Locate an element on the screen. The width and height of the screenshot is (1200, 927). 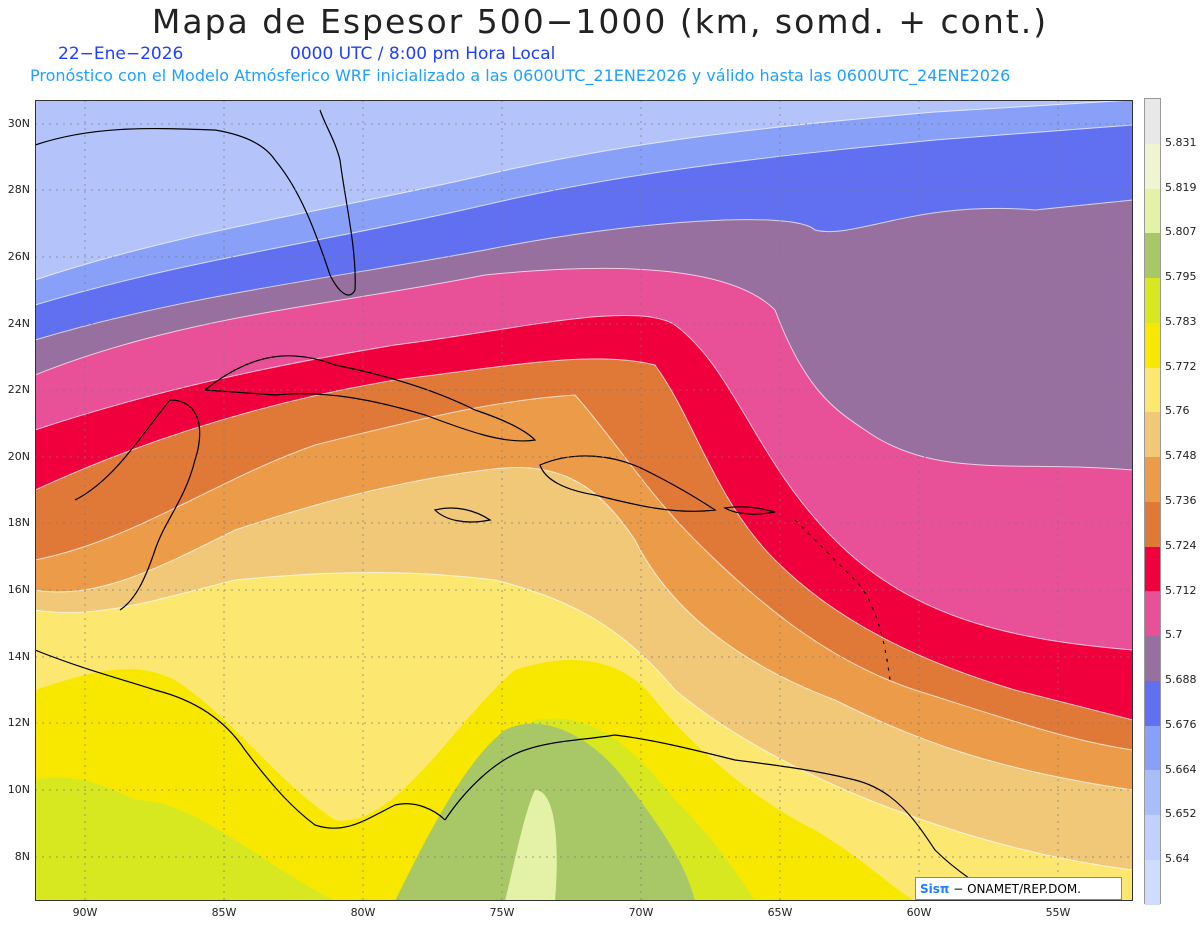
legend-label: 5.807 is located at coordinates (1181, 232).